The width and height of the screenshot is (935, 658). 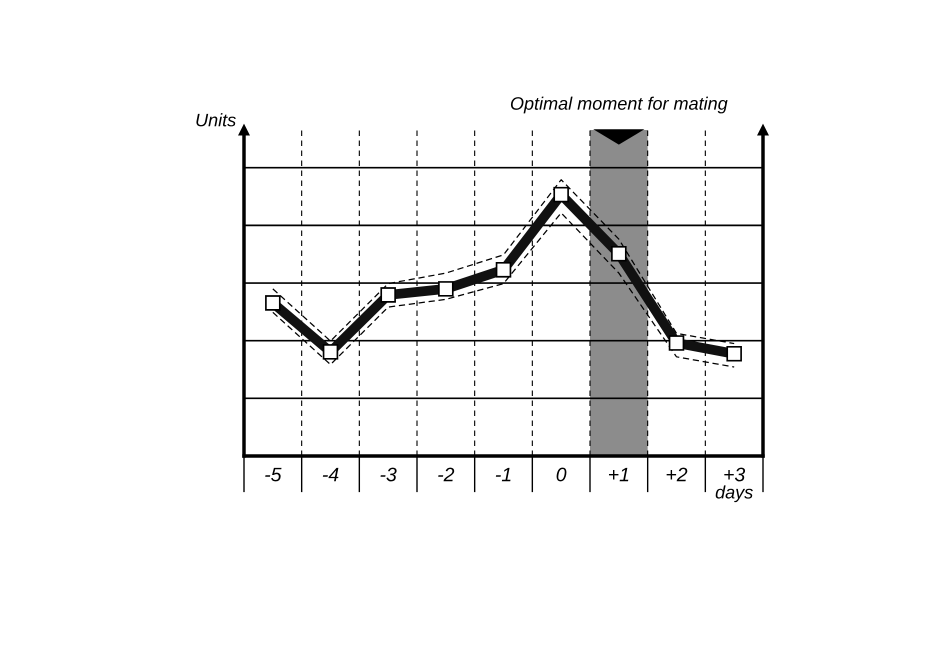 What do you see at coordinates (677, 475) in the screenshot?
I see `x-tick-label: +2` at bounding box center [677, 475].